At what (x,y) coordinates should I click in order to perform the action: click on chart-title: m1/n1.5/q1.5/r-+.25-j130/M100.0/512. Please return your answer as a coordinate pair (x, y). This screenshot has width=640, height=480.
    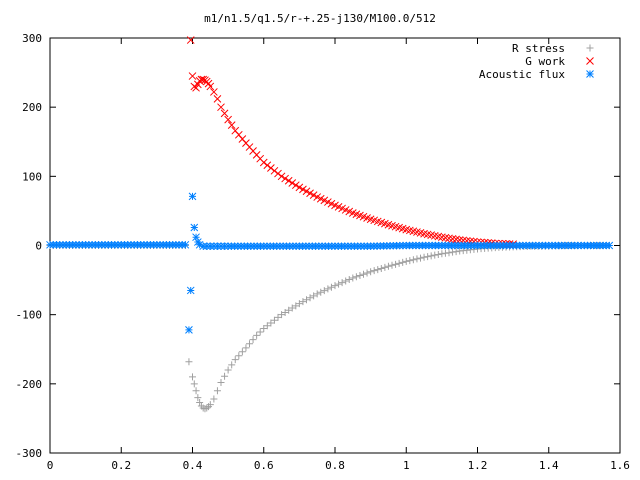
    Looking at the image, I should click on (320, 18).